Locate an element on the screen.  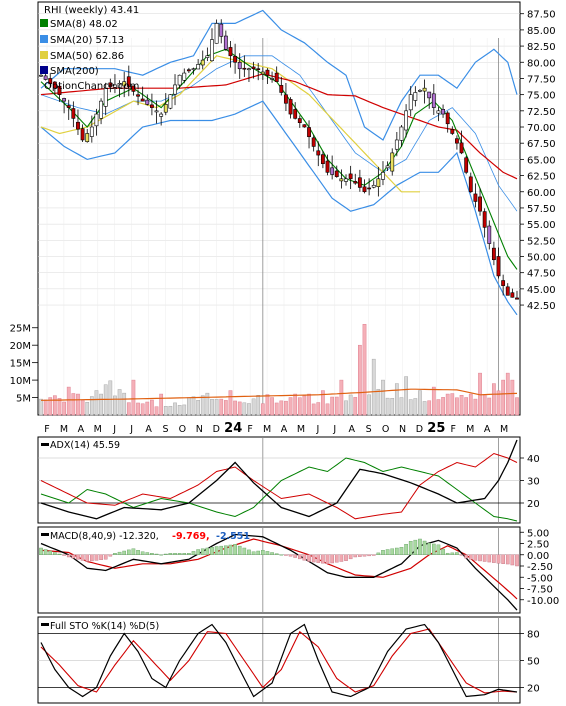
adx-legend: ADX(14) 45.59 is located at coordinates (80, 445).